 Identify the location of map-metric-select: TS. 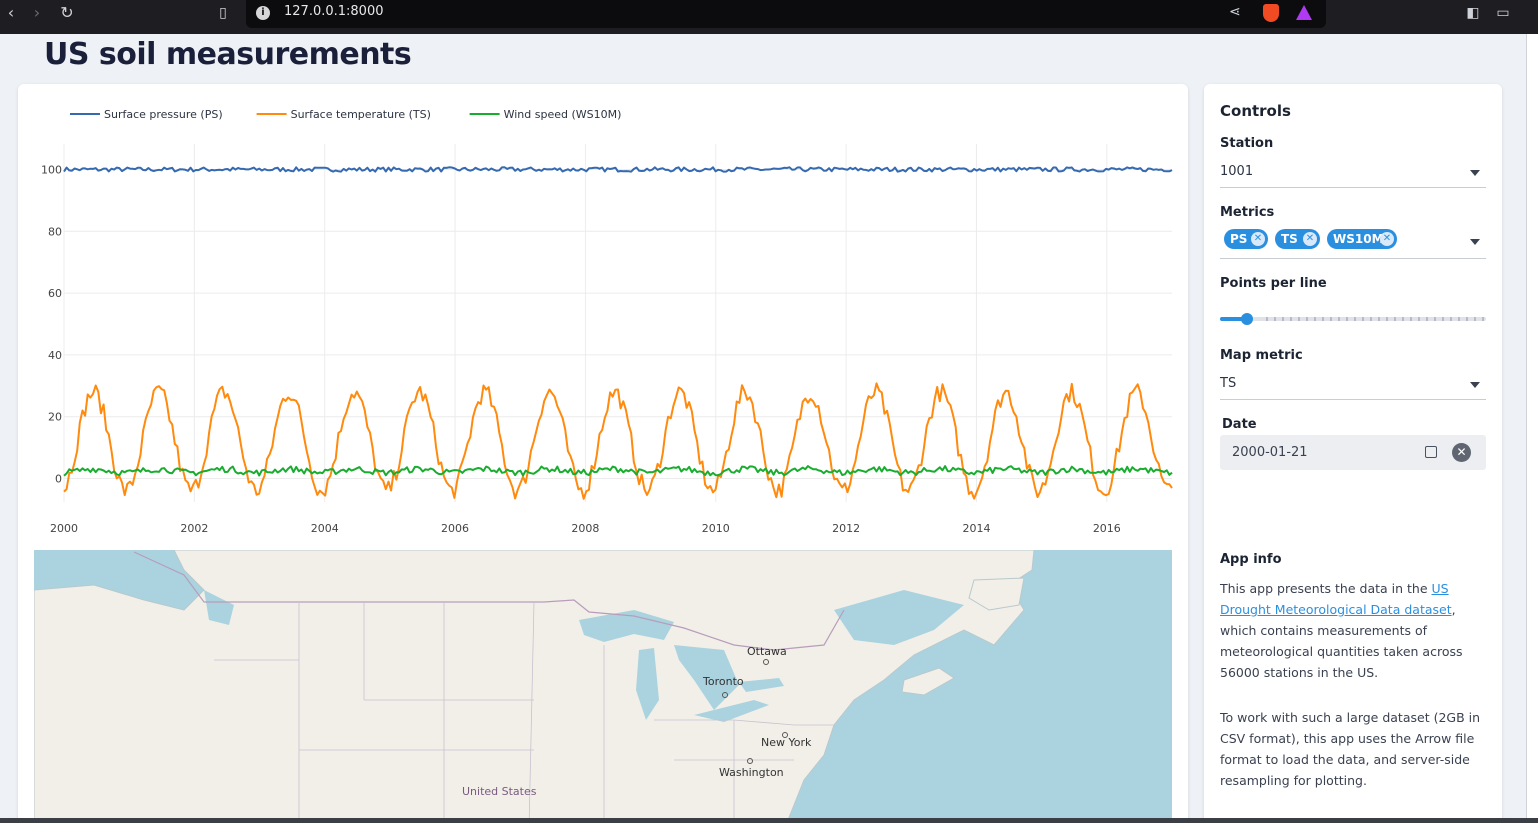
(1353, 385).